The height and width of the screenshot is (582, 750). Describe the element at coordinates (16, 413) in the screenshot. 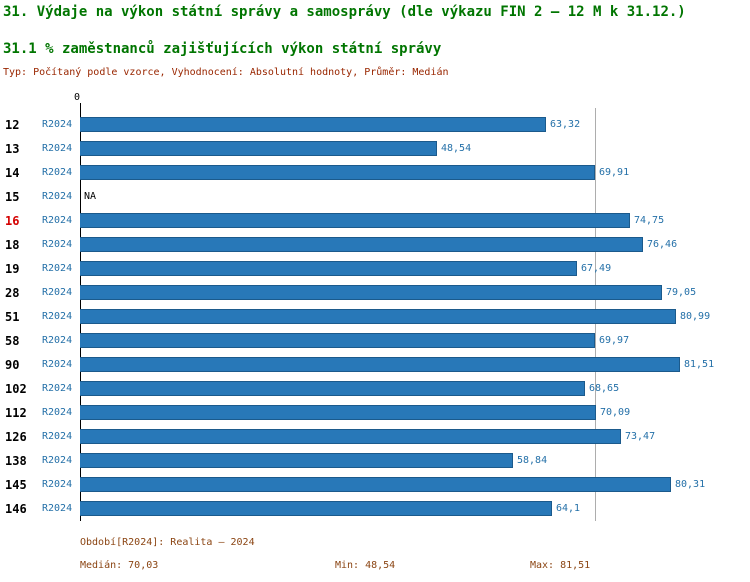

I see `row-code-label: 112` at that location.